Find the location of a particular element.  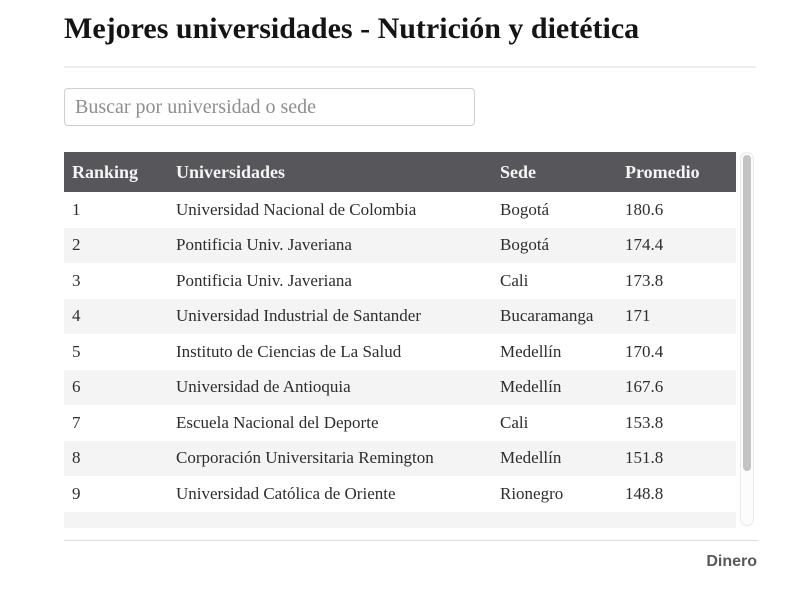

cell-promedio: 167.6 is located at coordinates (644, 387).